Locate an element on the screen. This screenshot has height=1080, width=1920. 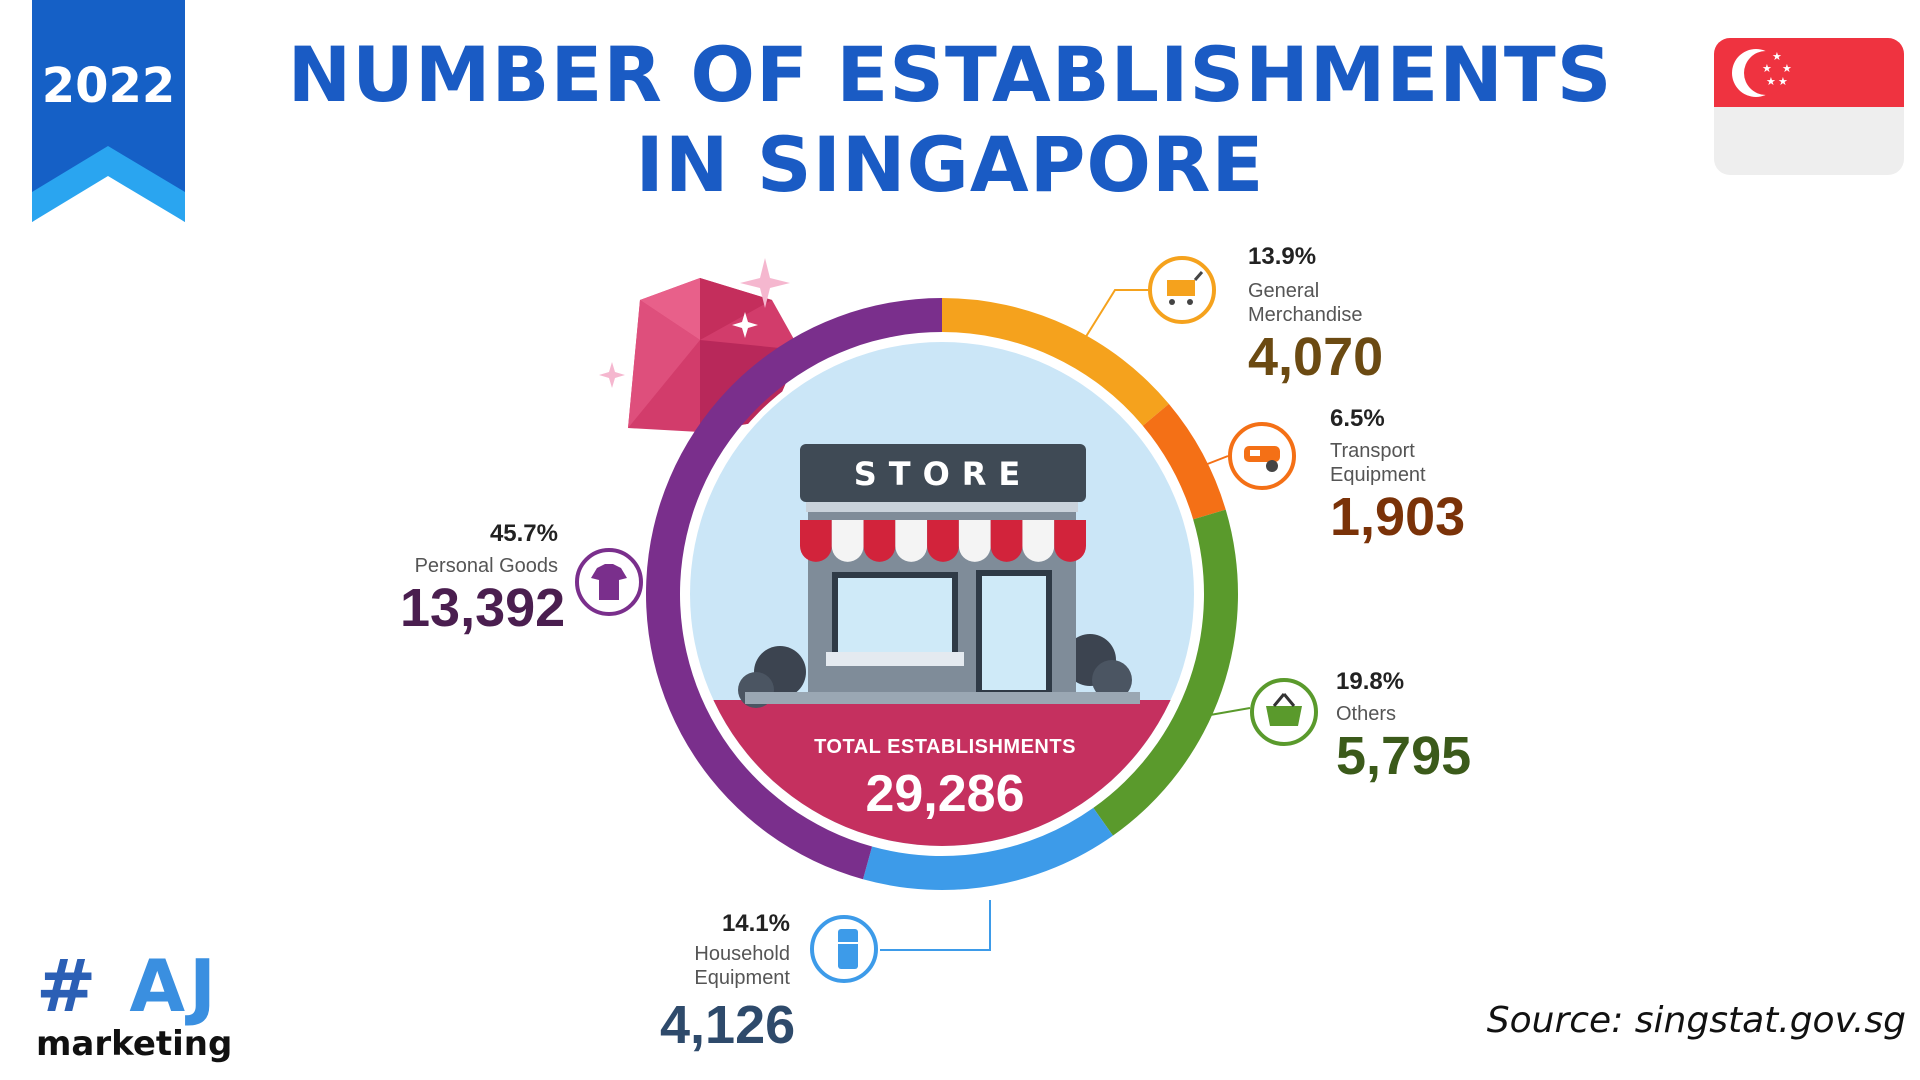
label-personal-goods: 45.7% Personal Goods 13,392 is located at coordinates (483, 579).